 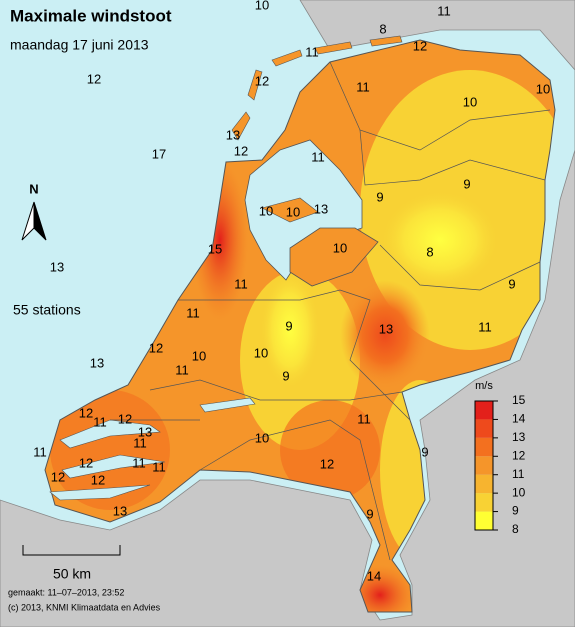 I want to click on noordoostpolder-edge, so click(x=290, y=210).